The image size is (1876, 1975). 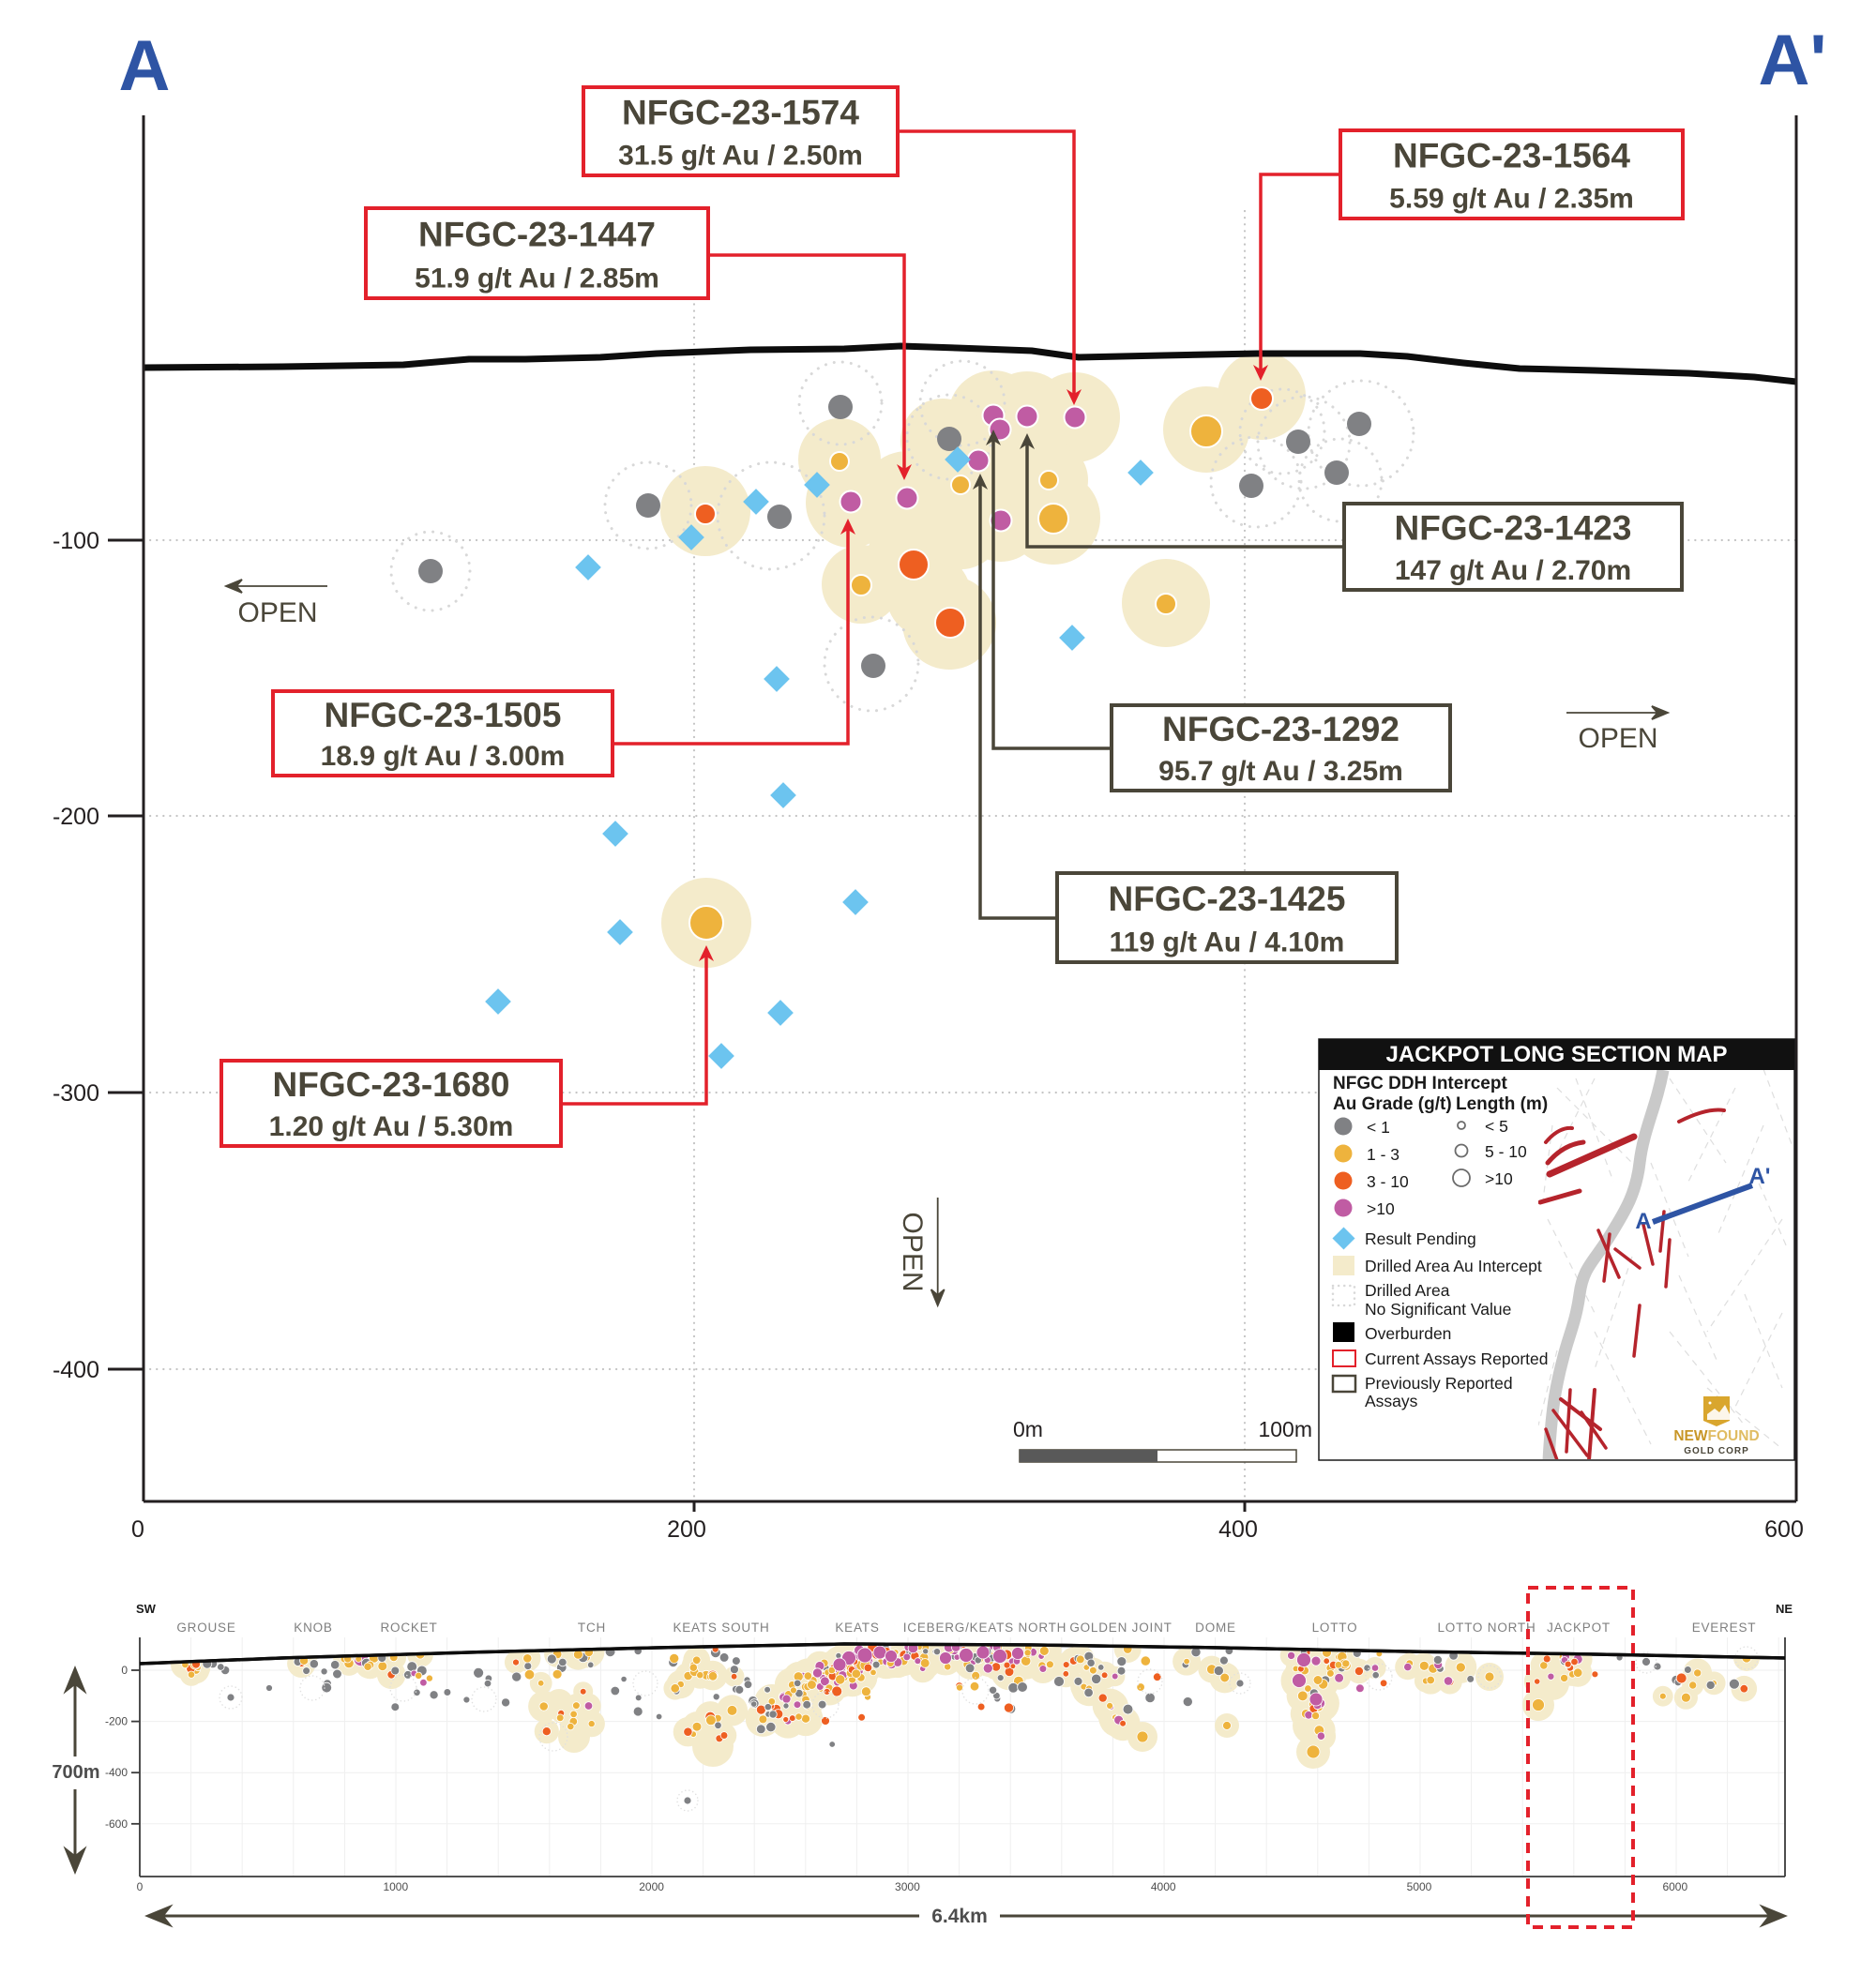 I want to click on svg-text: DOME, so click(x=1215, y=1628).